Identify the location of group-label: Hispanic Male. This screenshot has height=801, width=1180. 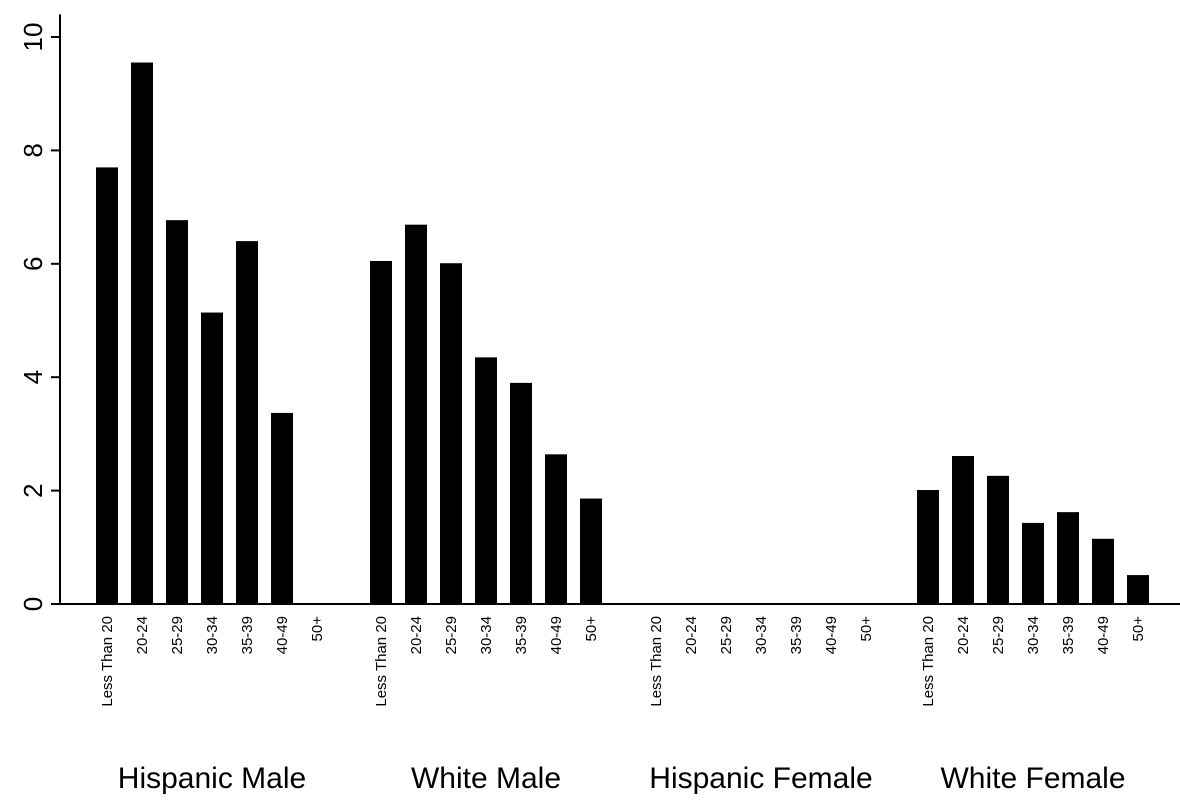
(212, 778).